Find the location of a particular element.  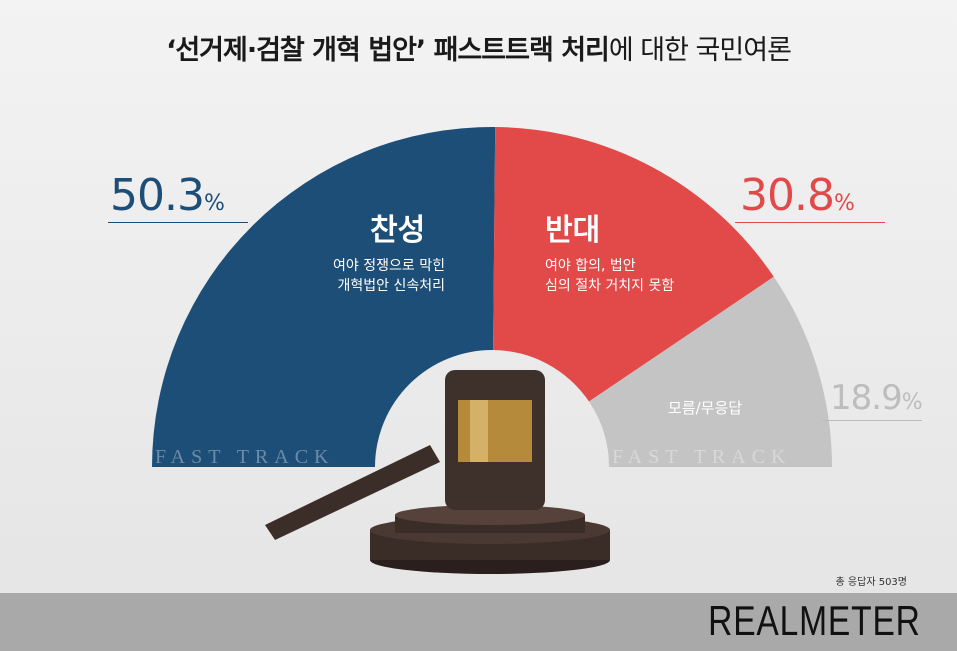

watermark-left: FAST TRACK is located at coordinates (245, 457).